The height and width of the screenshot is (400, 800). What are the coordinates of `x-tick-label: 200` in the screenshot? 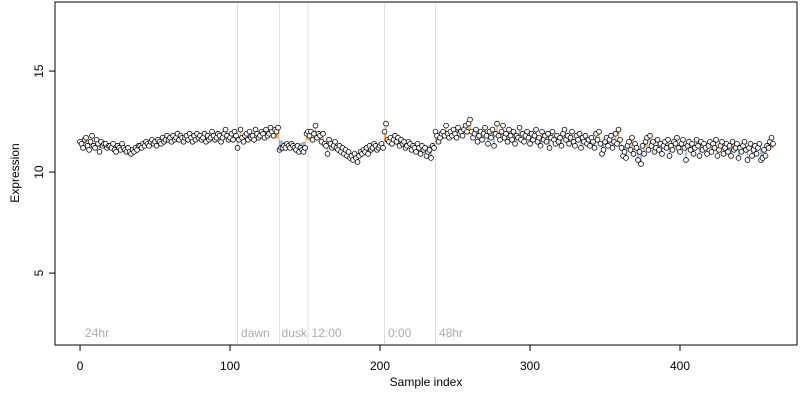 It's located at (380, 366).